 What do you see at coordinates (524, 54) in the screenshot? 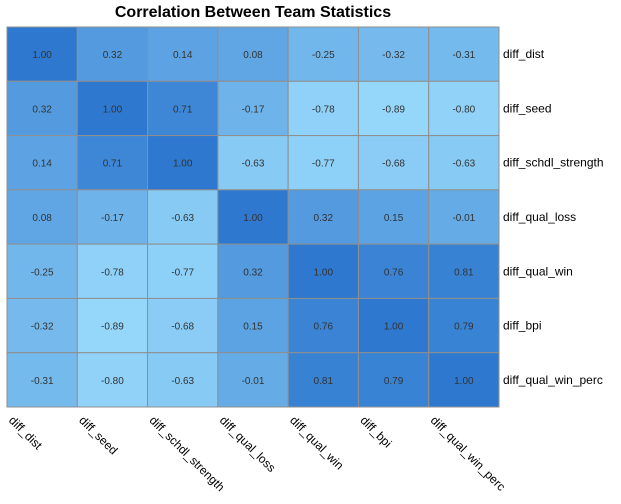
I see `row-label-diff-dist: diff_dist` at bounding box center [524, 54].